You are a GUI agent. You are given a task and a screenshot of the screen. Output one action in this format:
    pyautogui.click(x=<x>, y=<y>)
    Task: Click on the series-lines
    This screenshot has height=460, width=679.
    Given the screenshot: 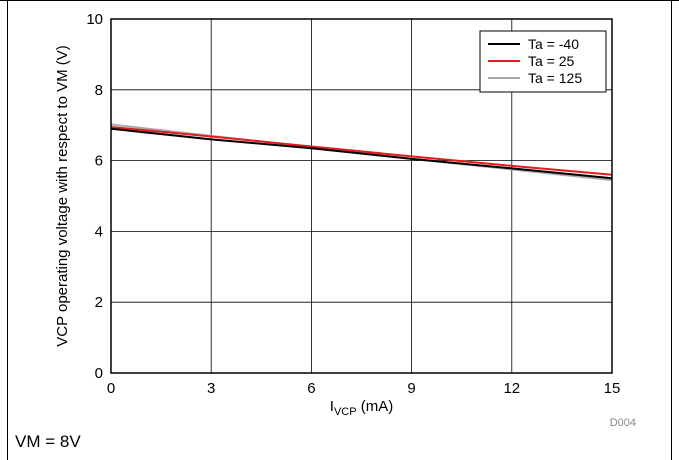 What is the action you would take?
    pyautogui.click(x=361, y=152)
    